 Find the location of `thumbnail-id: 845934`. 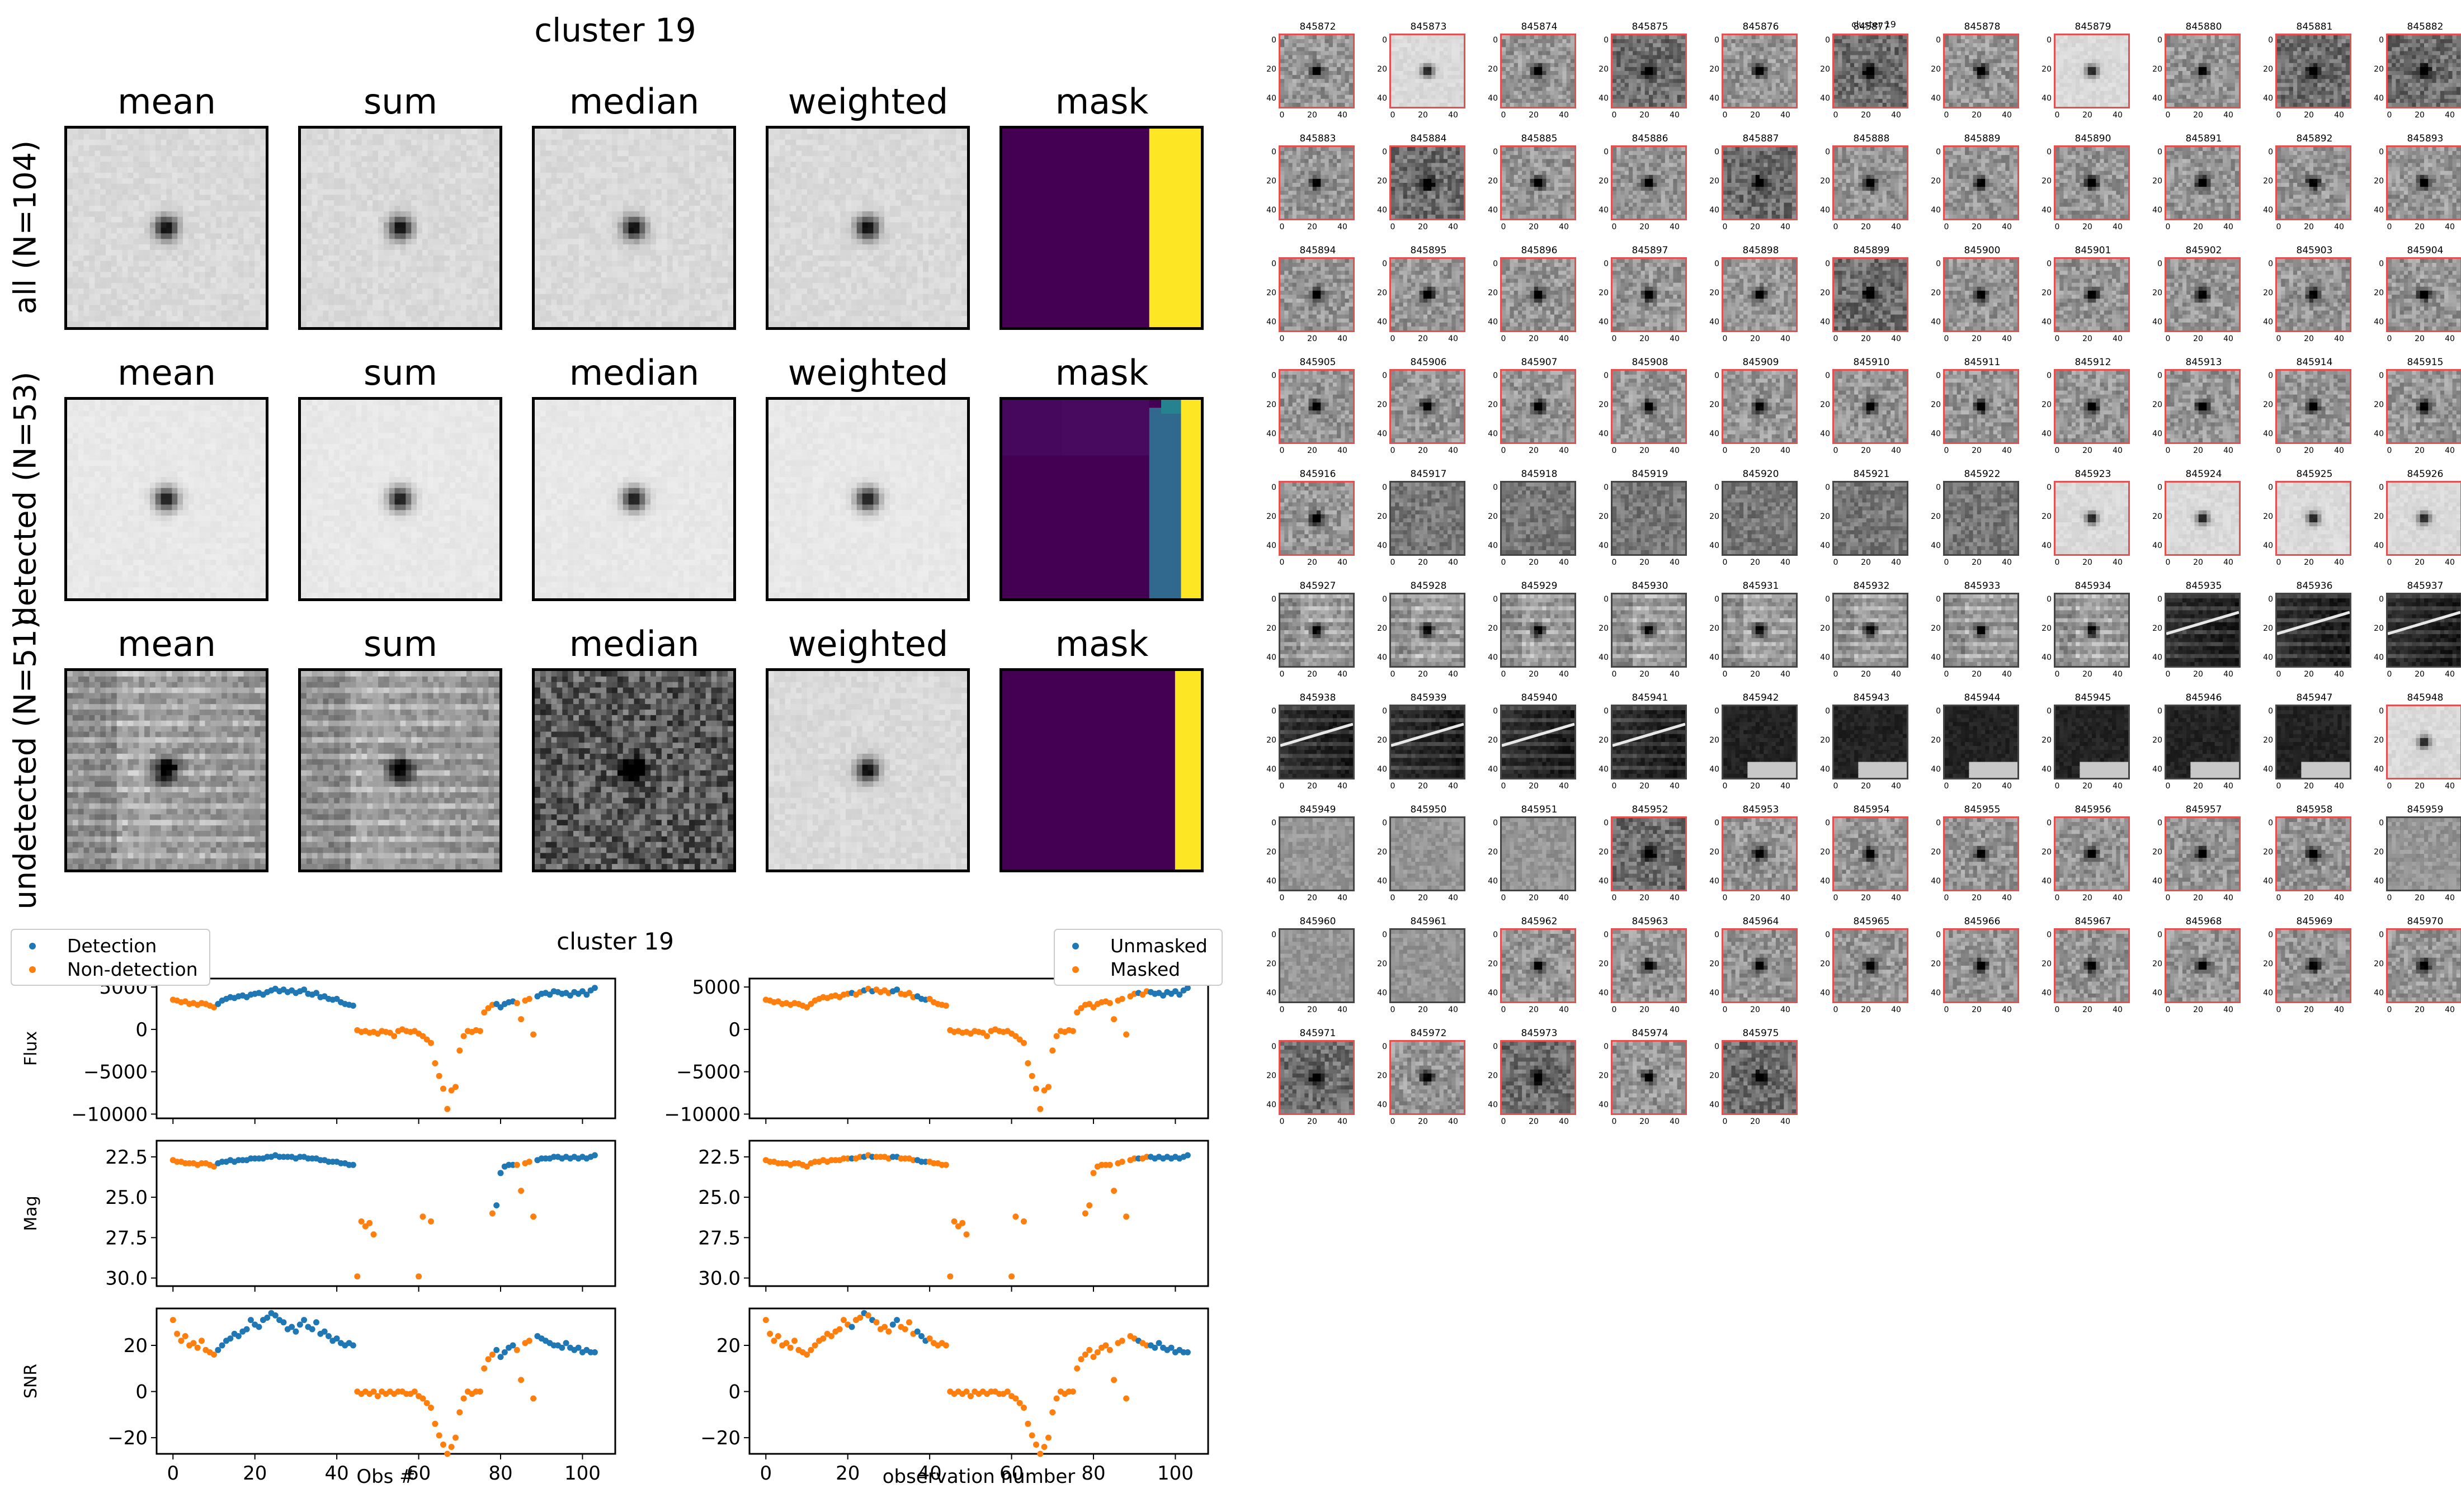

thumbnail-id: 845934 is located at coordinates (2093, 586).